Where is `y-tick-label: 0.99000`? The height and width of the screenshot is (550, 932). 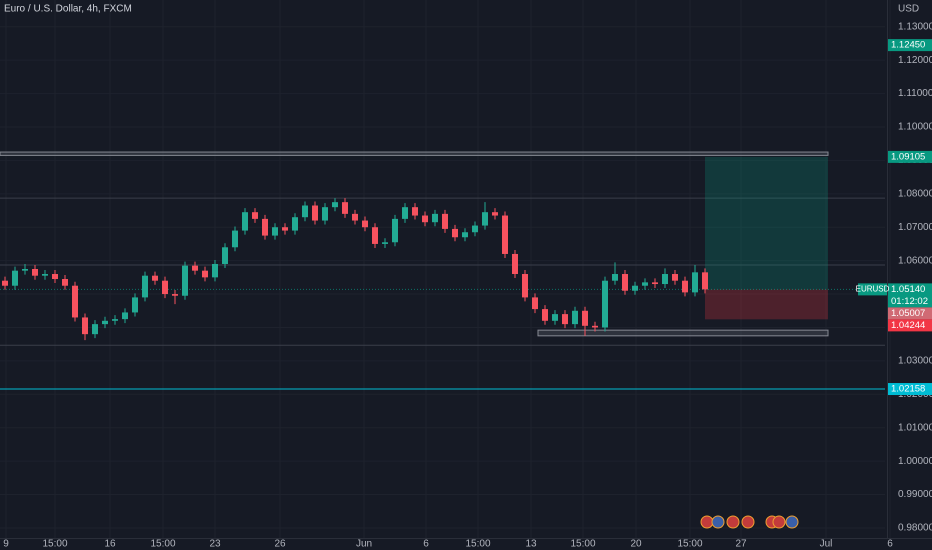
y-tick-label: 0.99000 is located at coordinates (915, 494).